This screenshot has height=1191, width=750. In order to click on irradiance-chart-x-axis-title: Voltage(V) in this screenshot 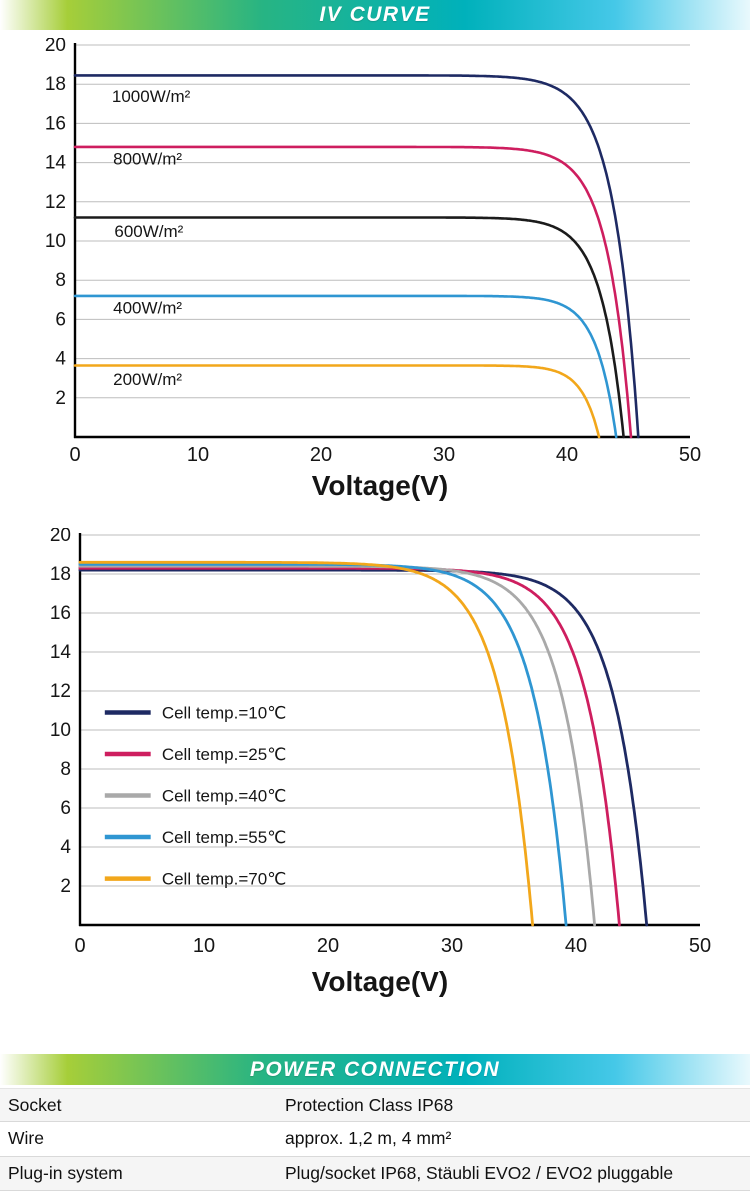, I will do `click(380, 485)`.